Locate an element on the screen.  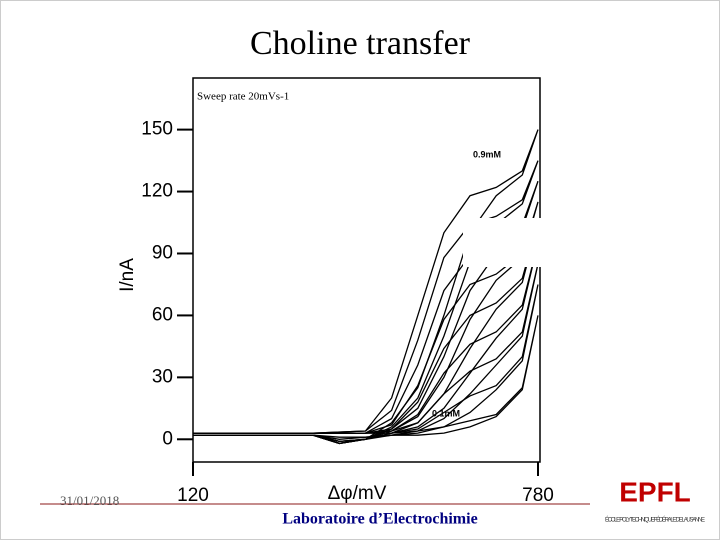
footer-text: Laboratoire d’Electrochimie is located at coordinates (379, 519).